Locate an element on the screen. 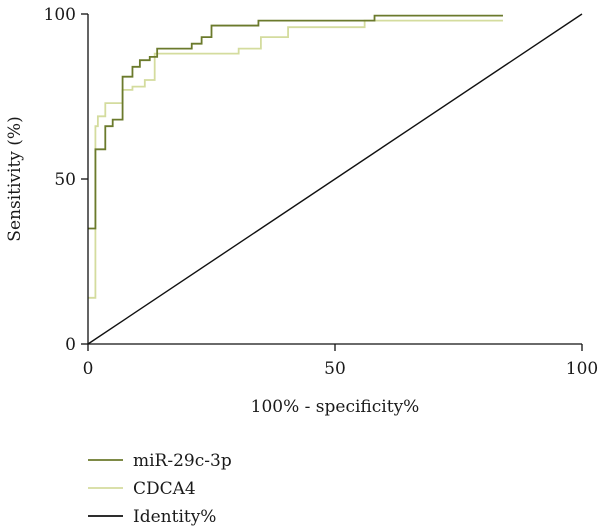 The image size is (600, 531). legend-label-cdca4: CDCA4 is located at coordinates (164, 489).